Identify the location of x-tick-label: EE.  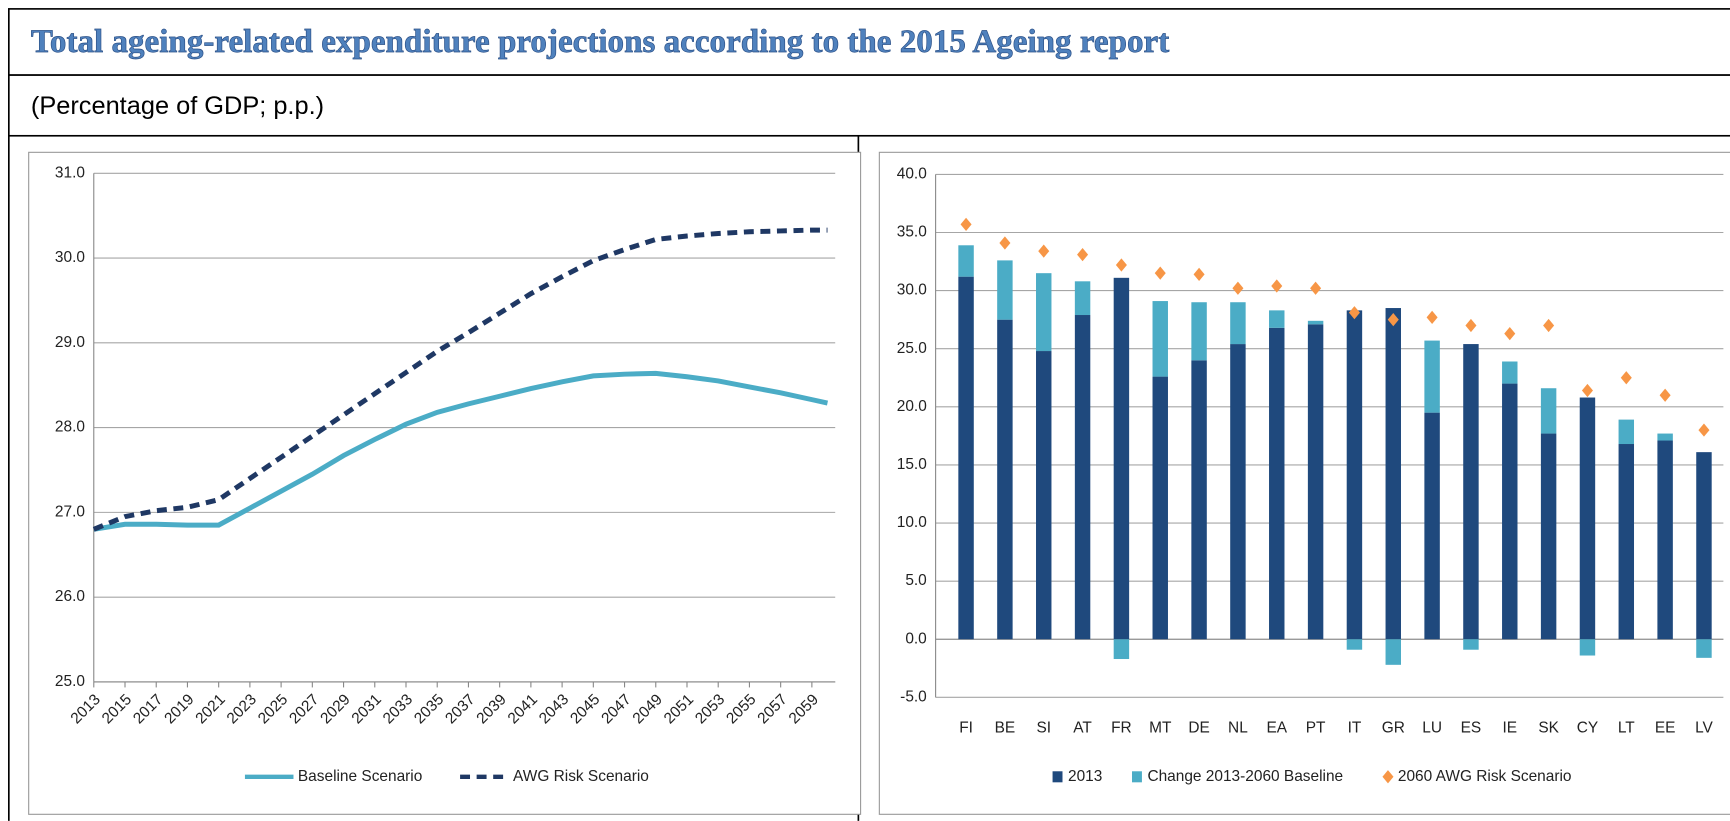
(1665, 727).